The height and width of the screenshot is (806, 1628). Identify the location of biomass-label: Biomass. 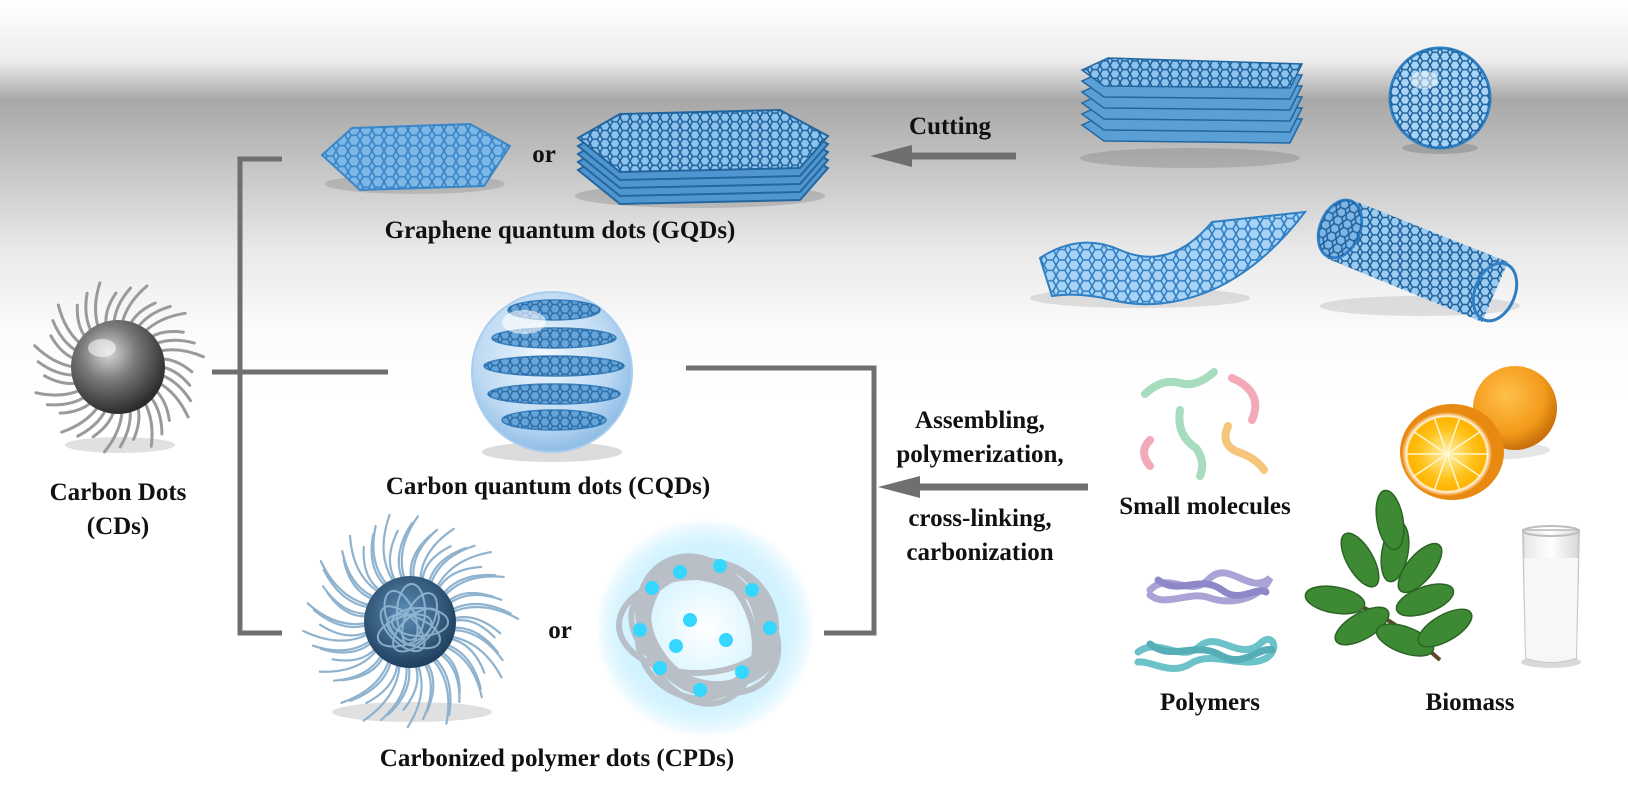
(1470, 702).